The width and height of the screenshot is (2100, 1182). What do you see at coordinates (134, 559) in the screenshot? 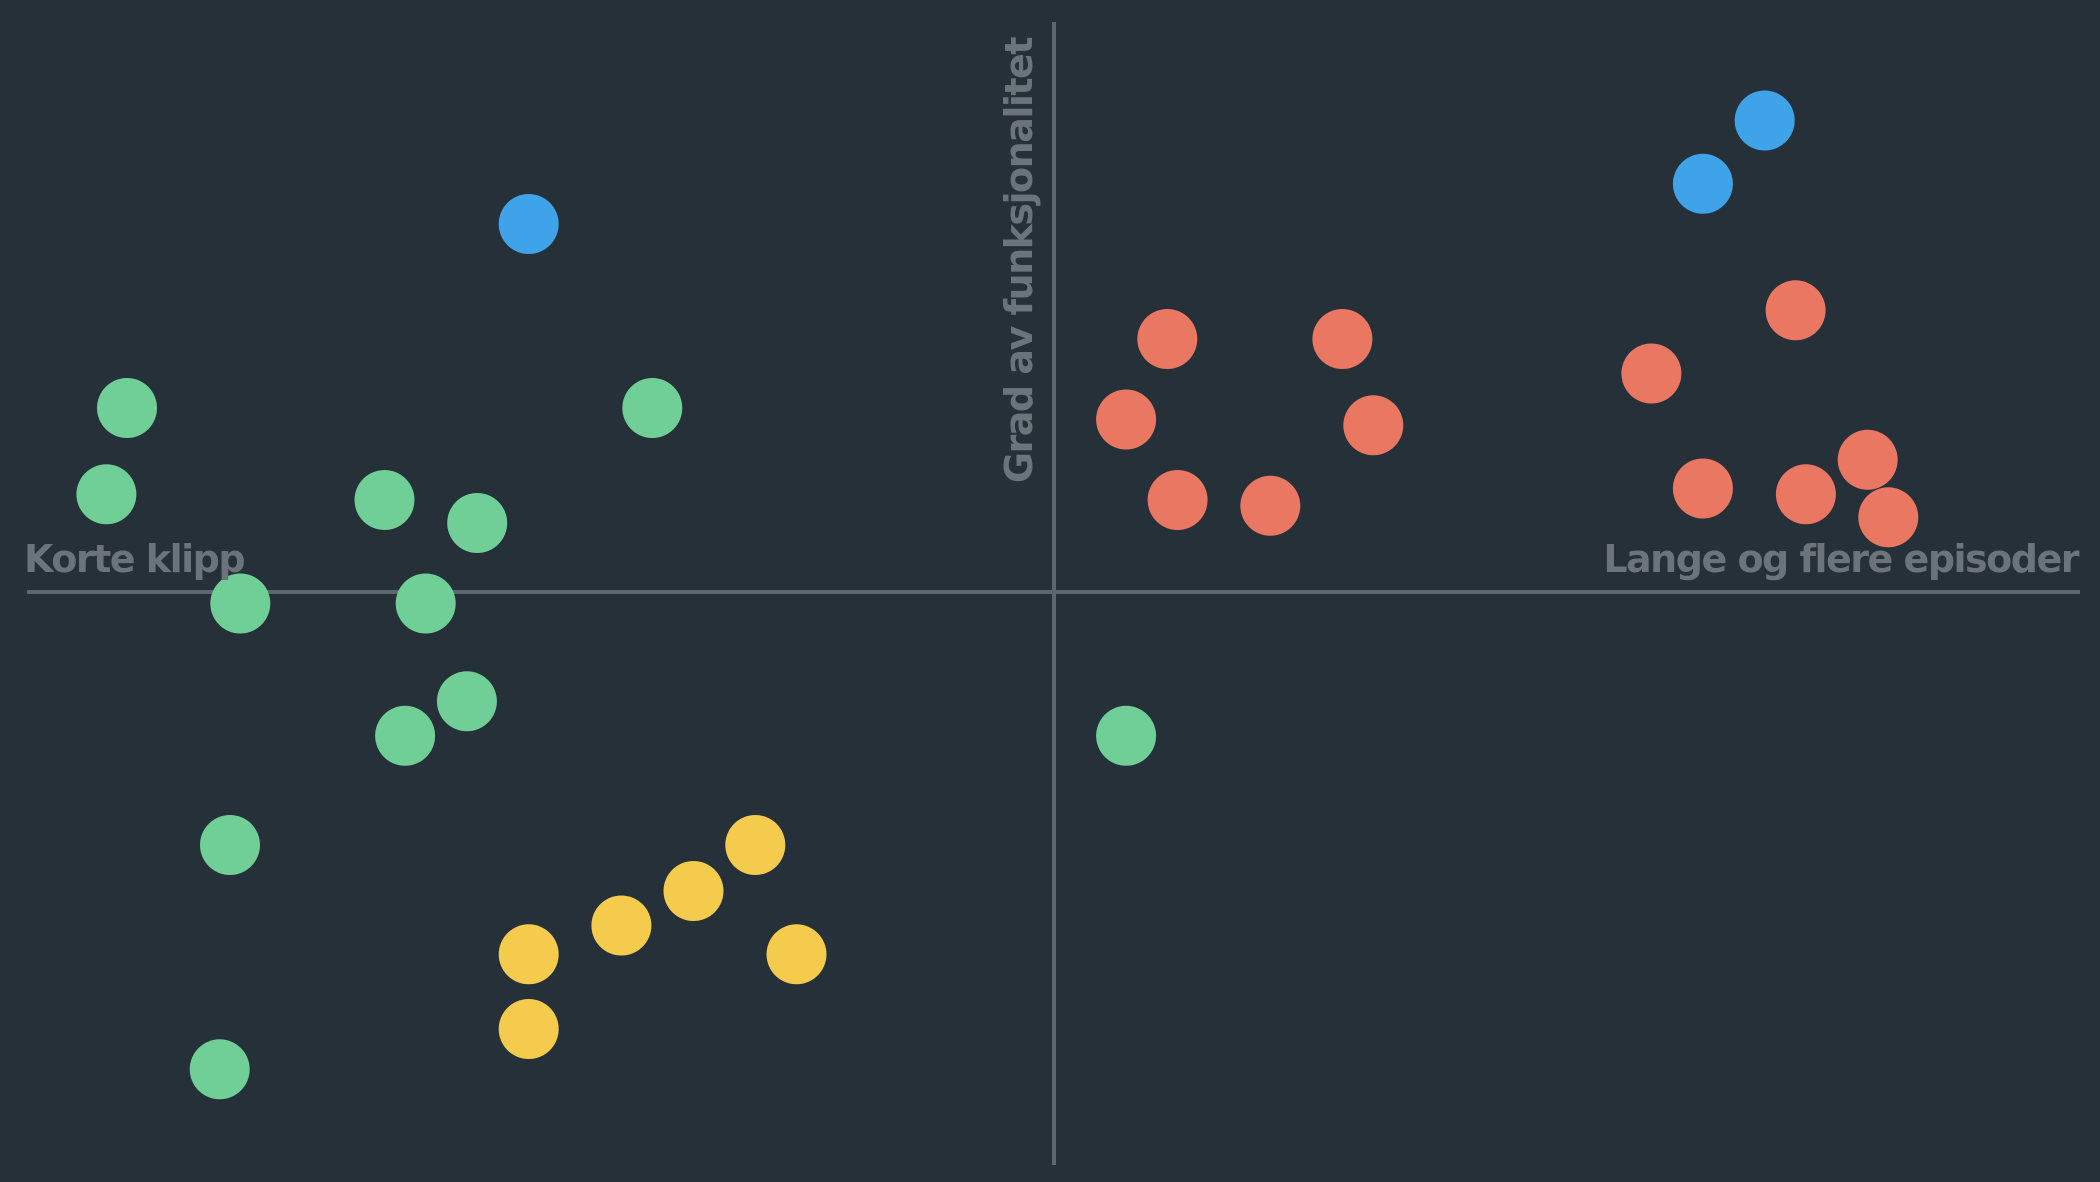
I see `x-axis-label-negative: Korte klipp` at bounding box center [134, 559].